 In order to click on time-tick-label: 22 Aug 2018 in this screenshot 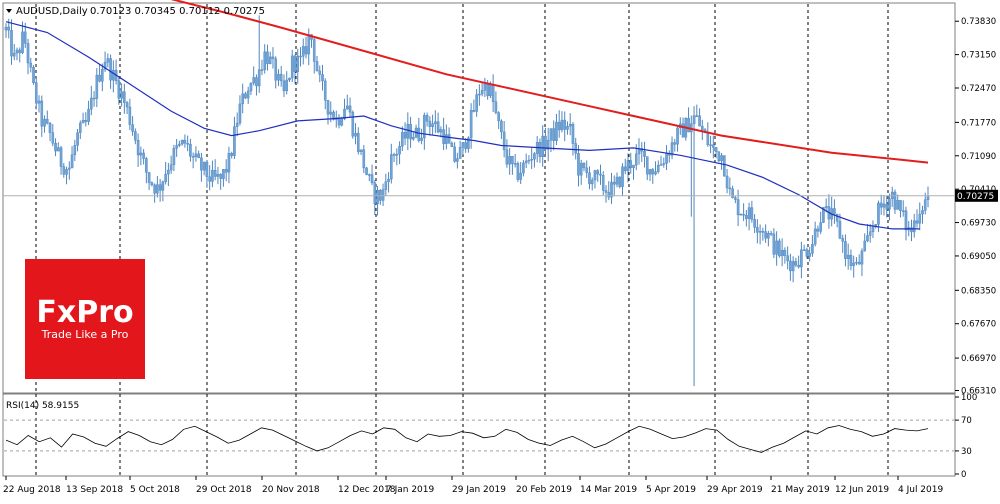, I will do `click(32, 490)`.